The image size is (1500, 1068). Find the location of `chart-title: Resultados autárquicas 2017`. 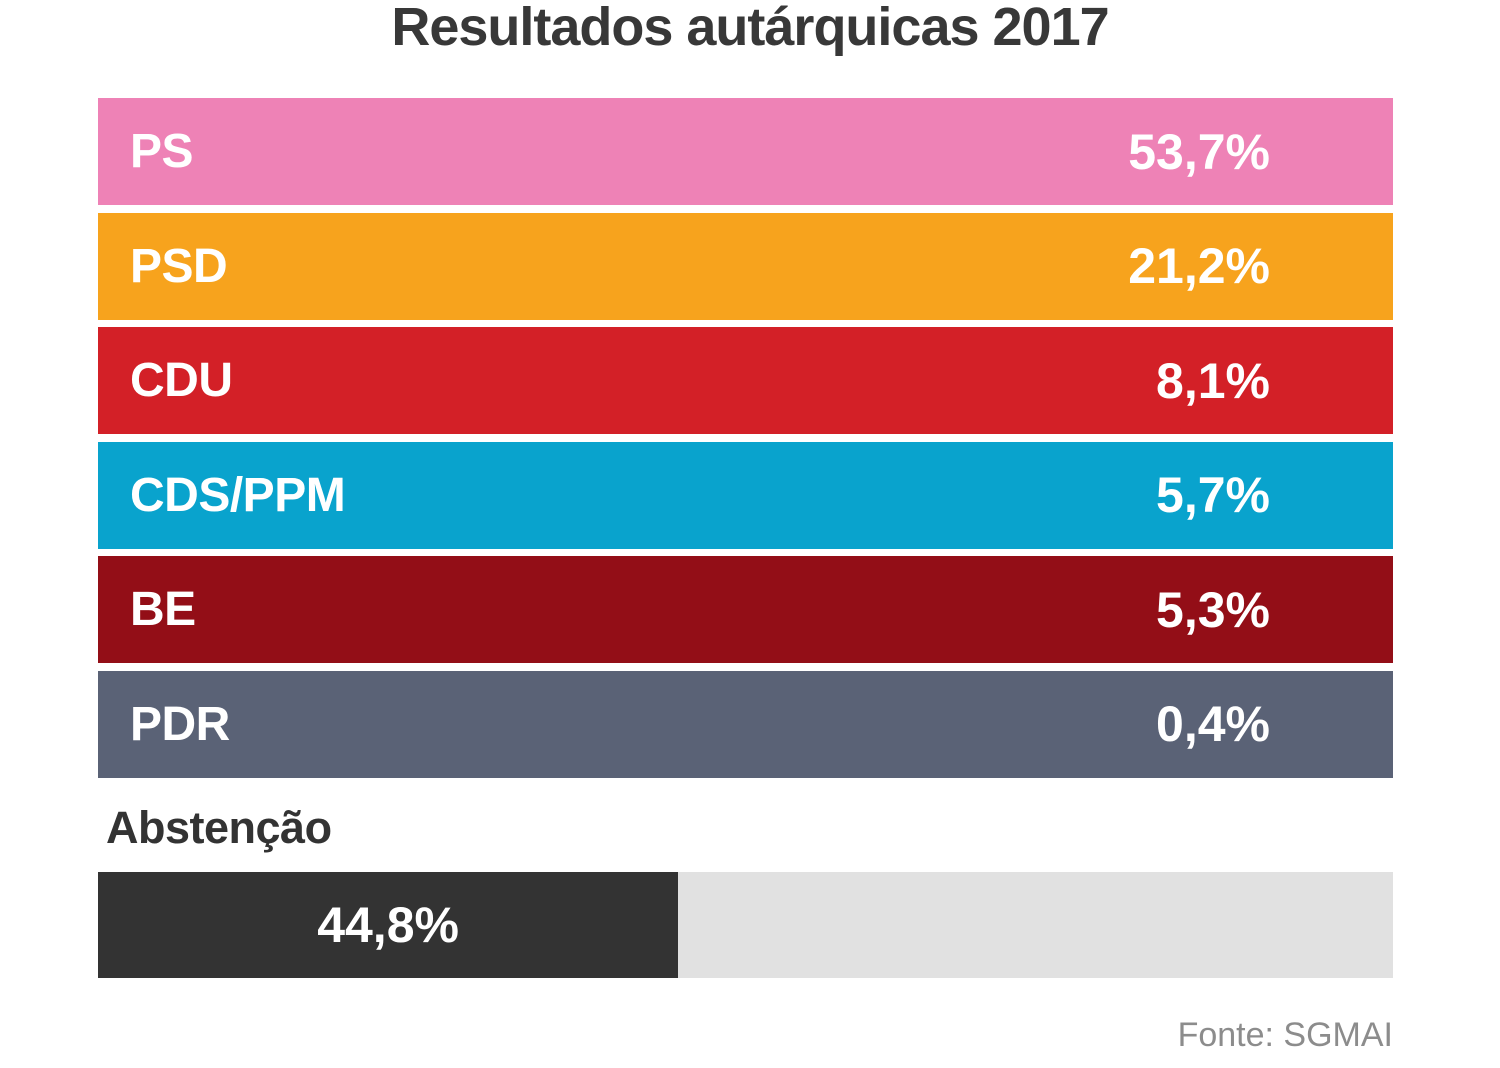

chart-title: Resultados autárquicas 2017 is located at coordinates (750, 28).